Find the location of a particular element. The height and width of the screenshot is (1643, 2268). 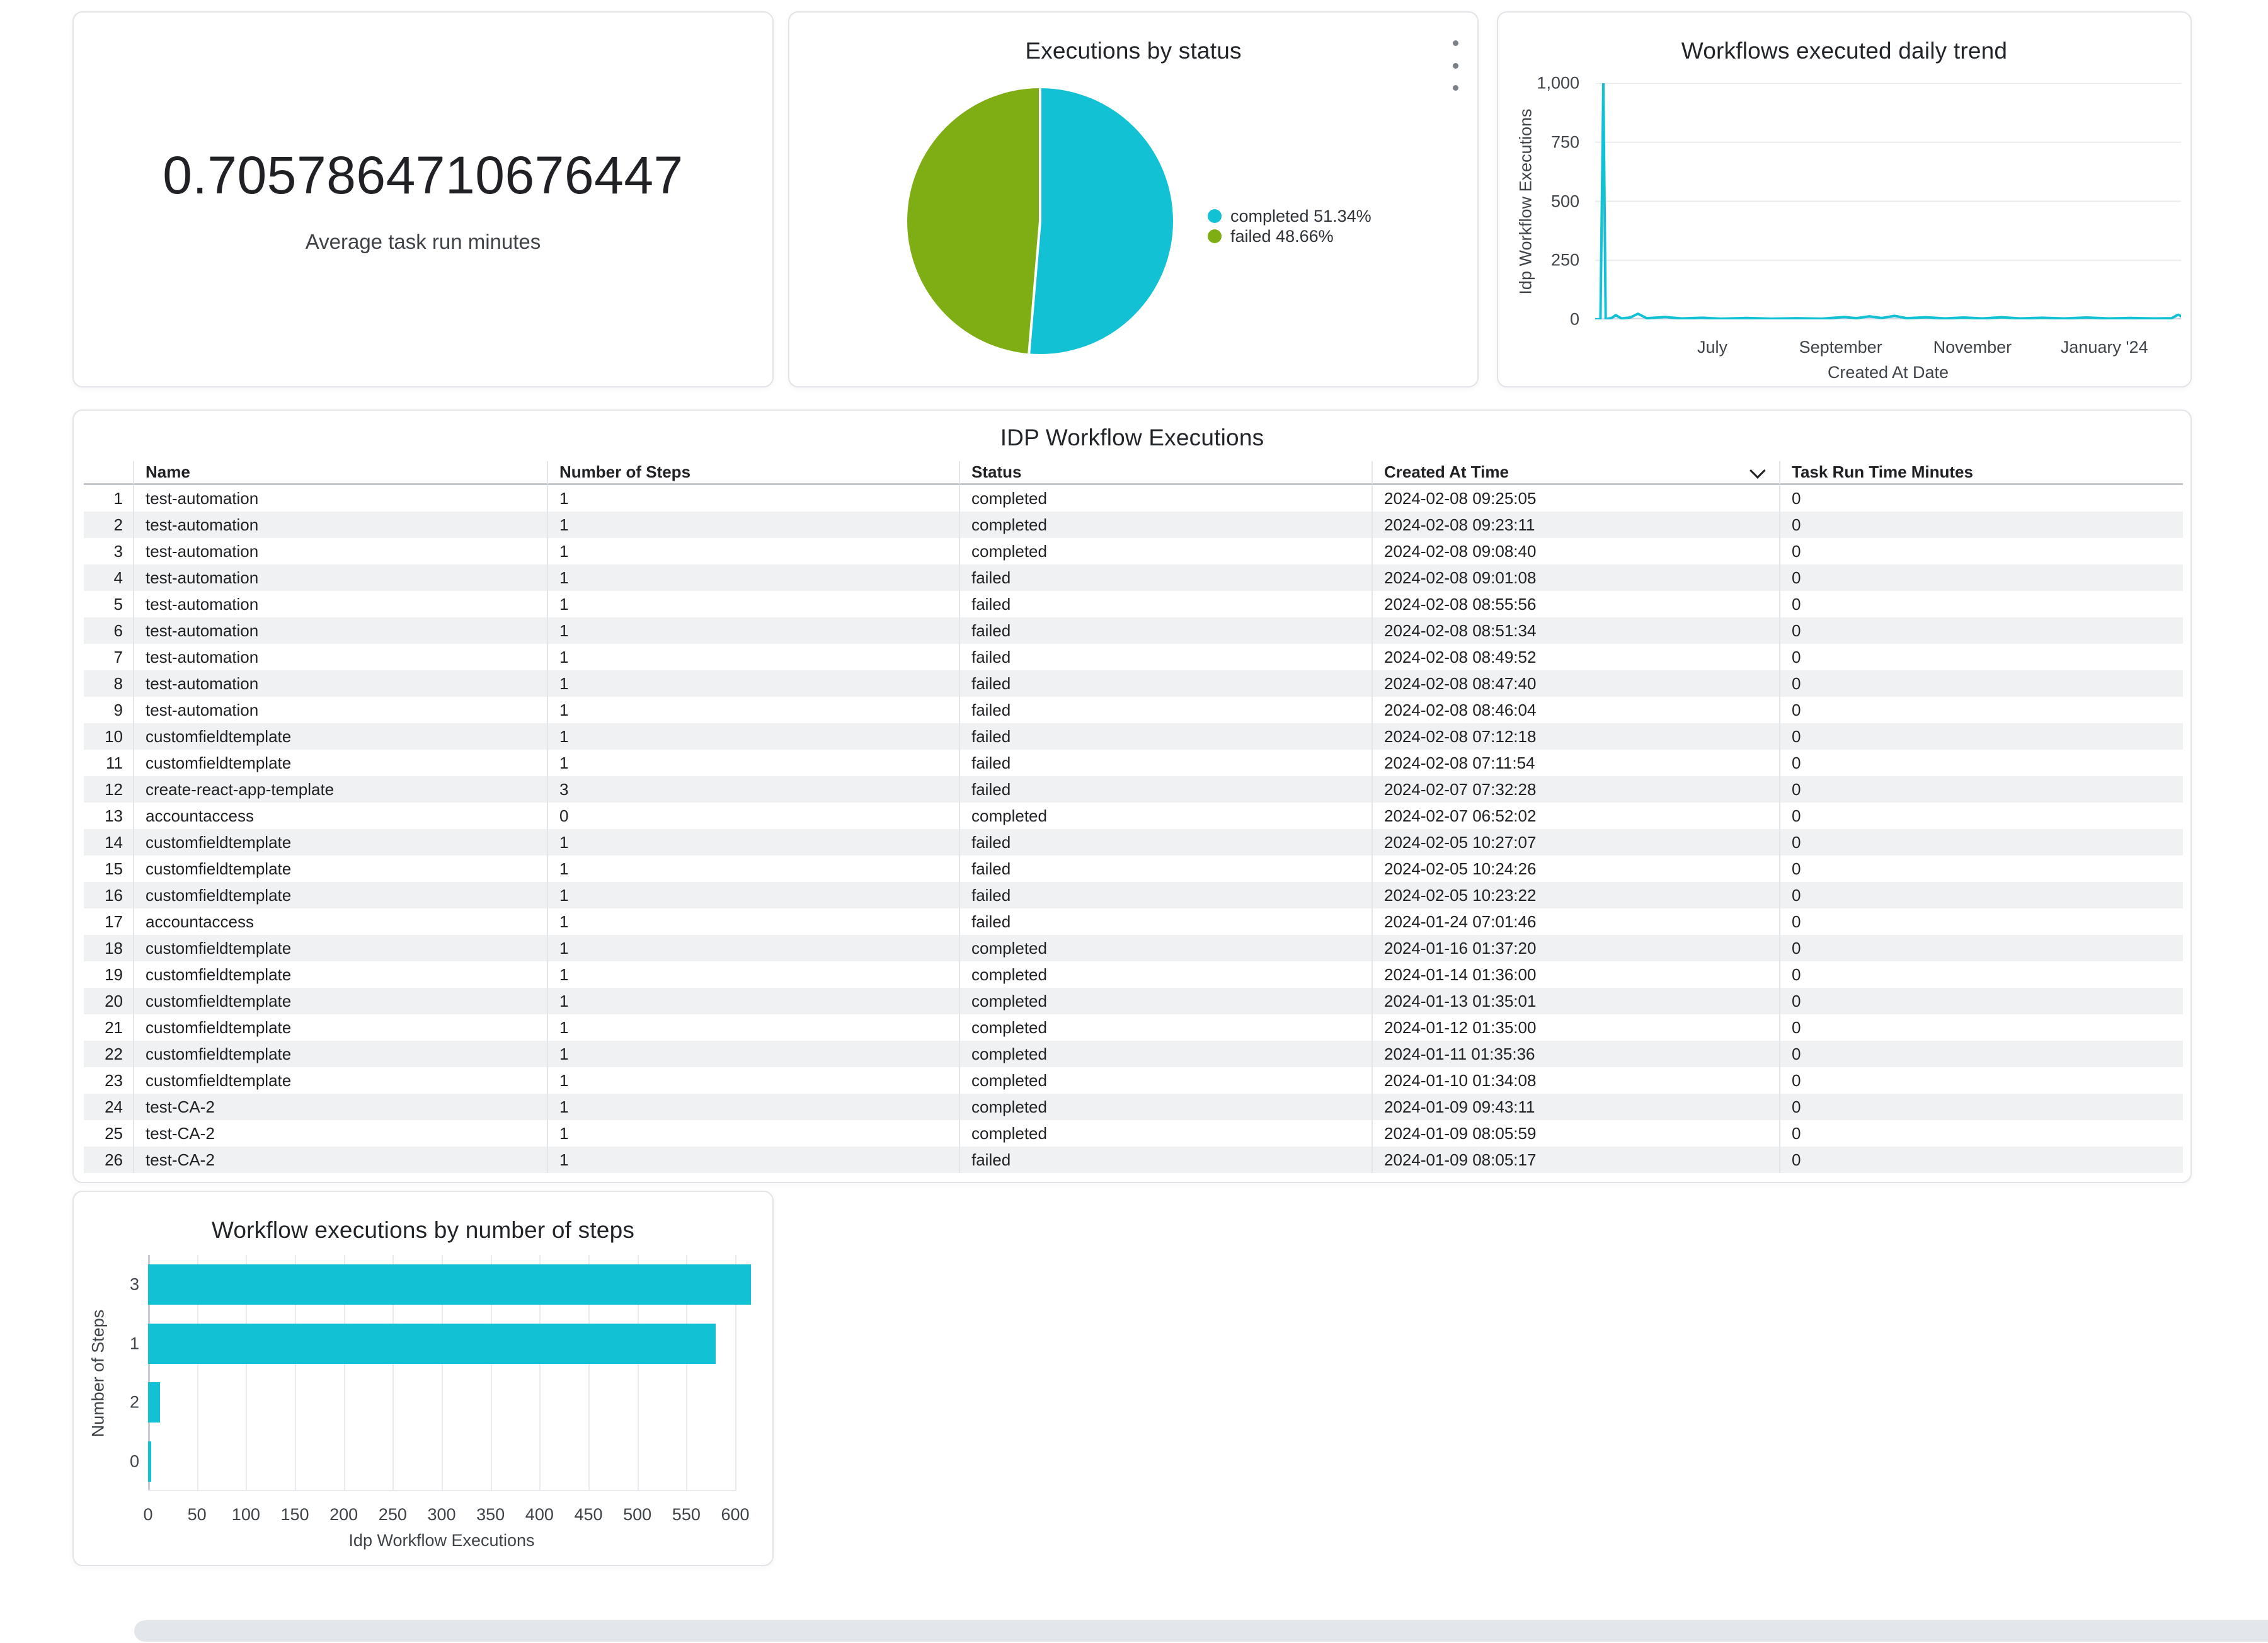

row-number: 20 is located at coordinates (109, 1001).